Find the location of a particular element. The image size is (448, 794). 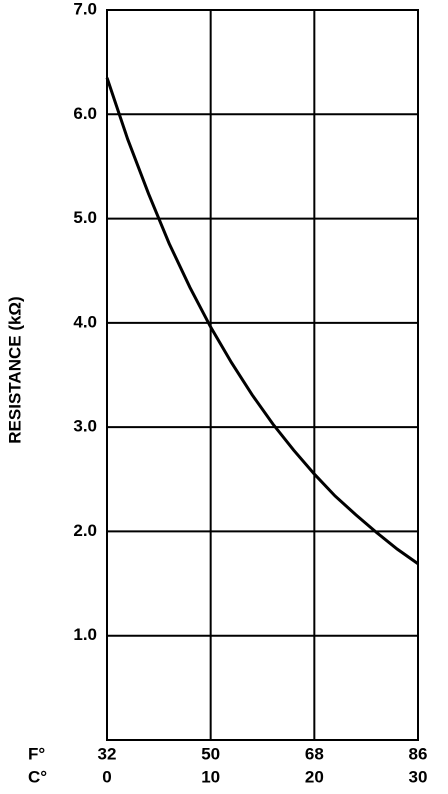

x-tick-label-f: 86 is located at coordinates (418, 753).